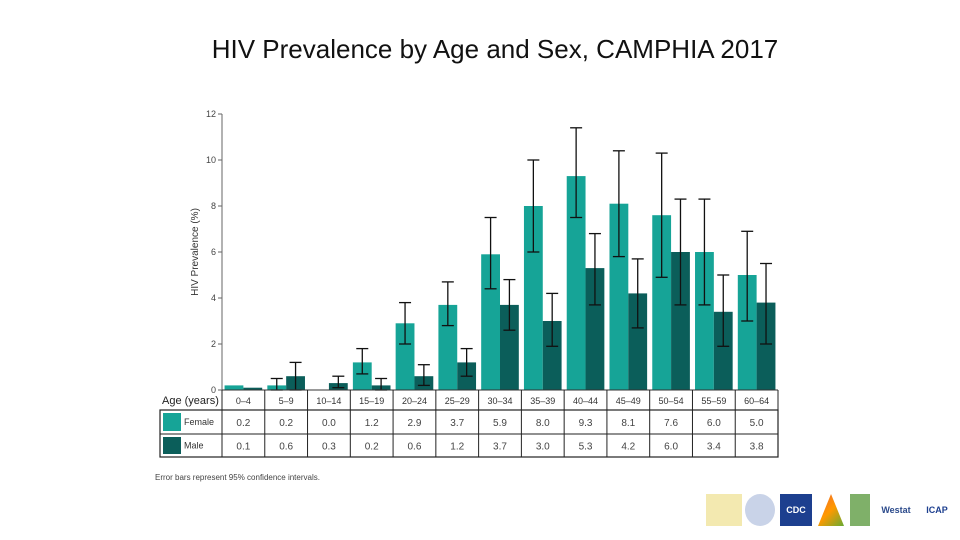  Describe the element at coordinates (585, 401) in the screenshot. I see `x-tick-label: 40–44` at that location.